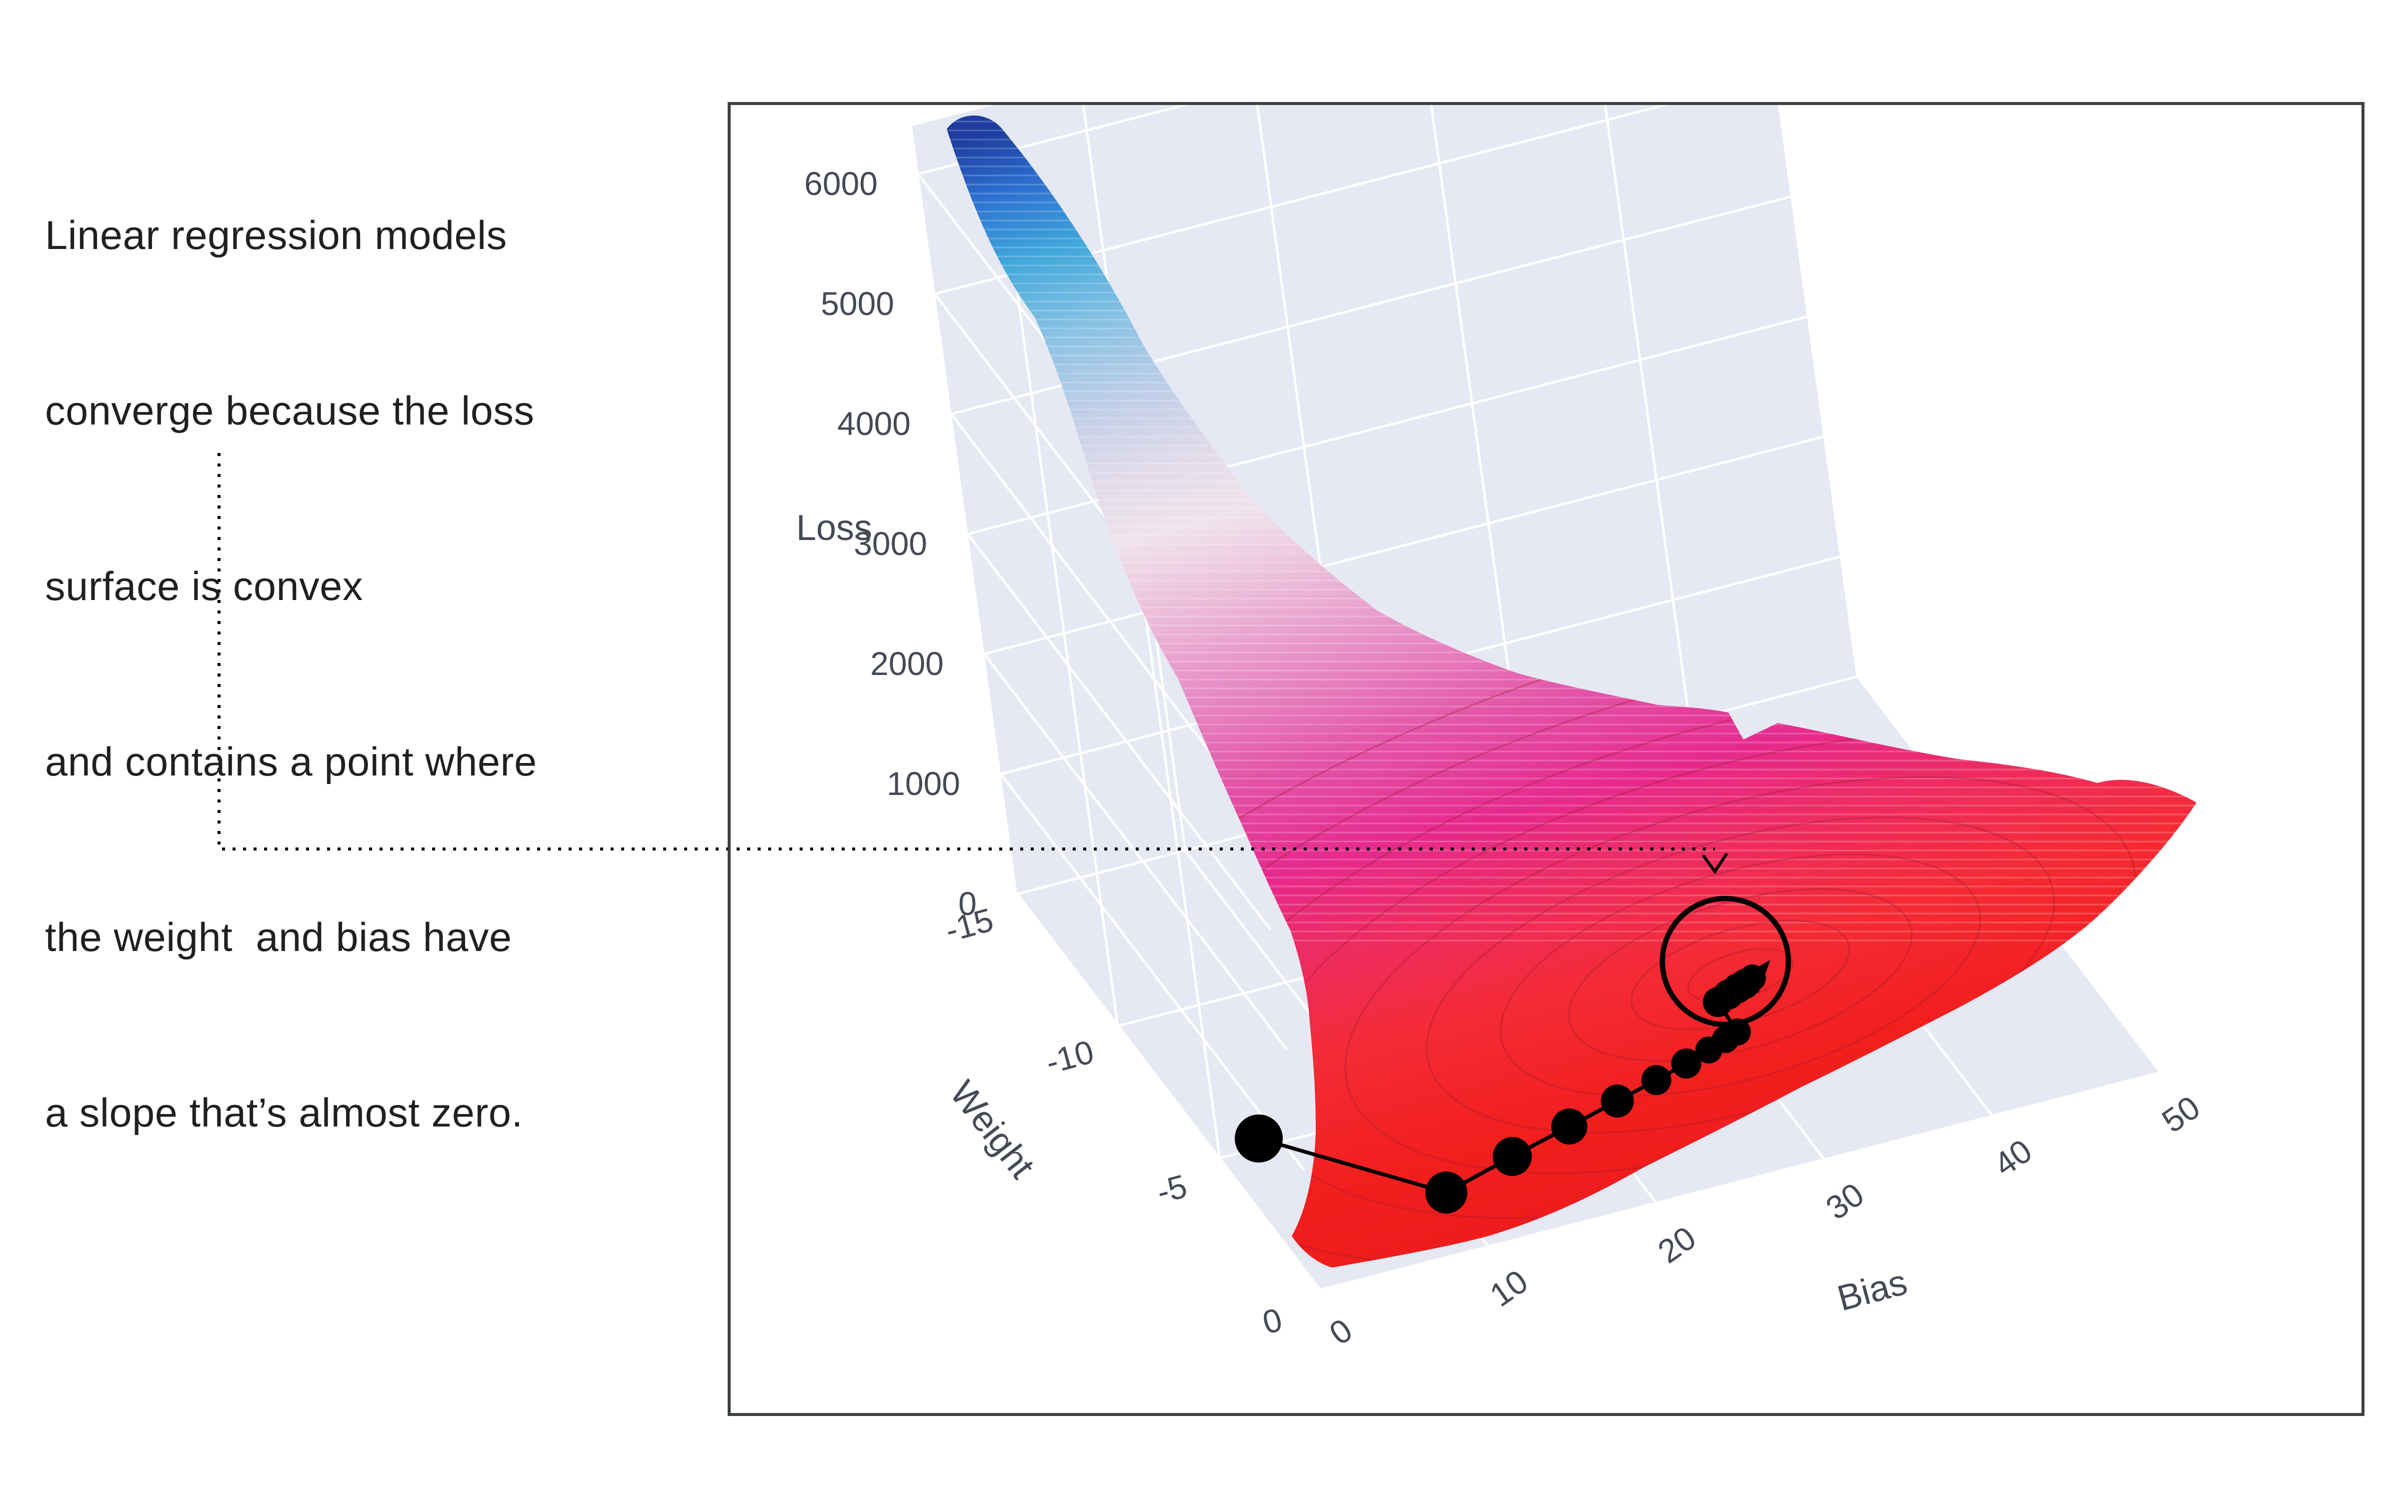  What do you see at coordinates (1069, 1057) in the screenshot?
I see `weight-tick-label: -10` at bounding box center [1069, 1057].